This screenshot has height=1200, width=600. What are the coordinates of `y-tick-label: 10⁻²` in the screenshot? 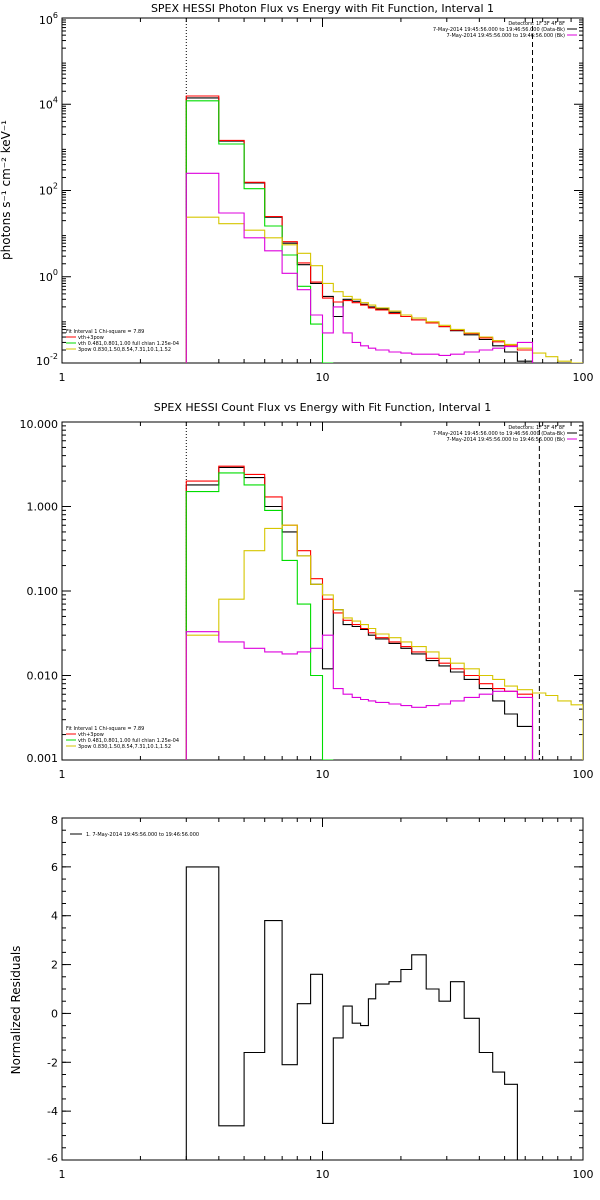 It's located at (47, 360).